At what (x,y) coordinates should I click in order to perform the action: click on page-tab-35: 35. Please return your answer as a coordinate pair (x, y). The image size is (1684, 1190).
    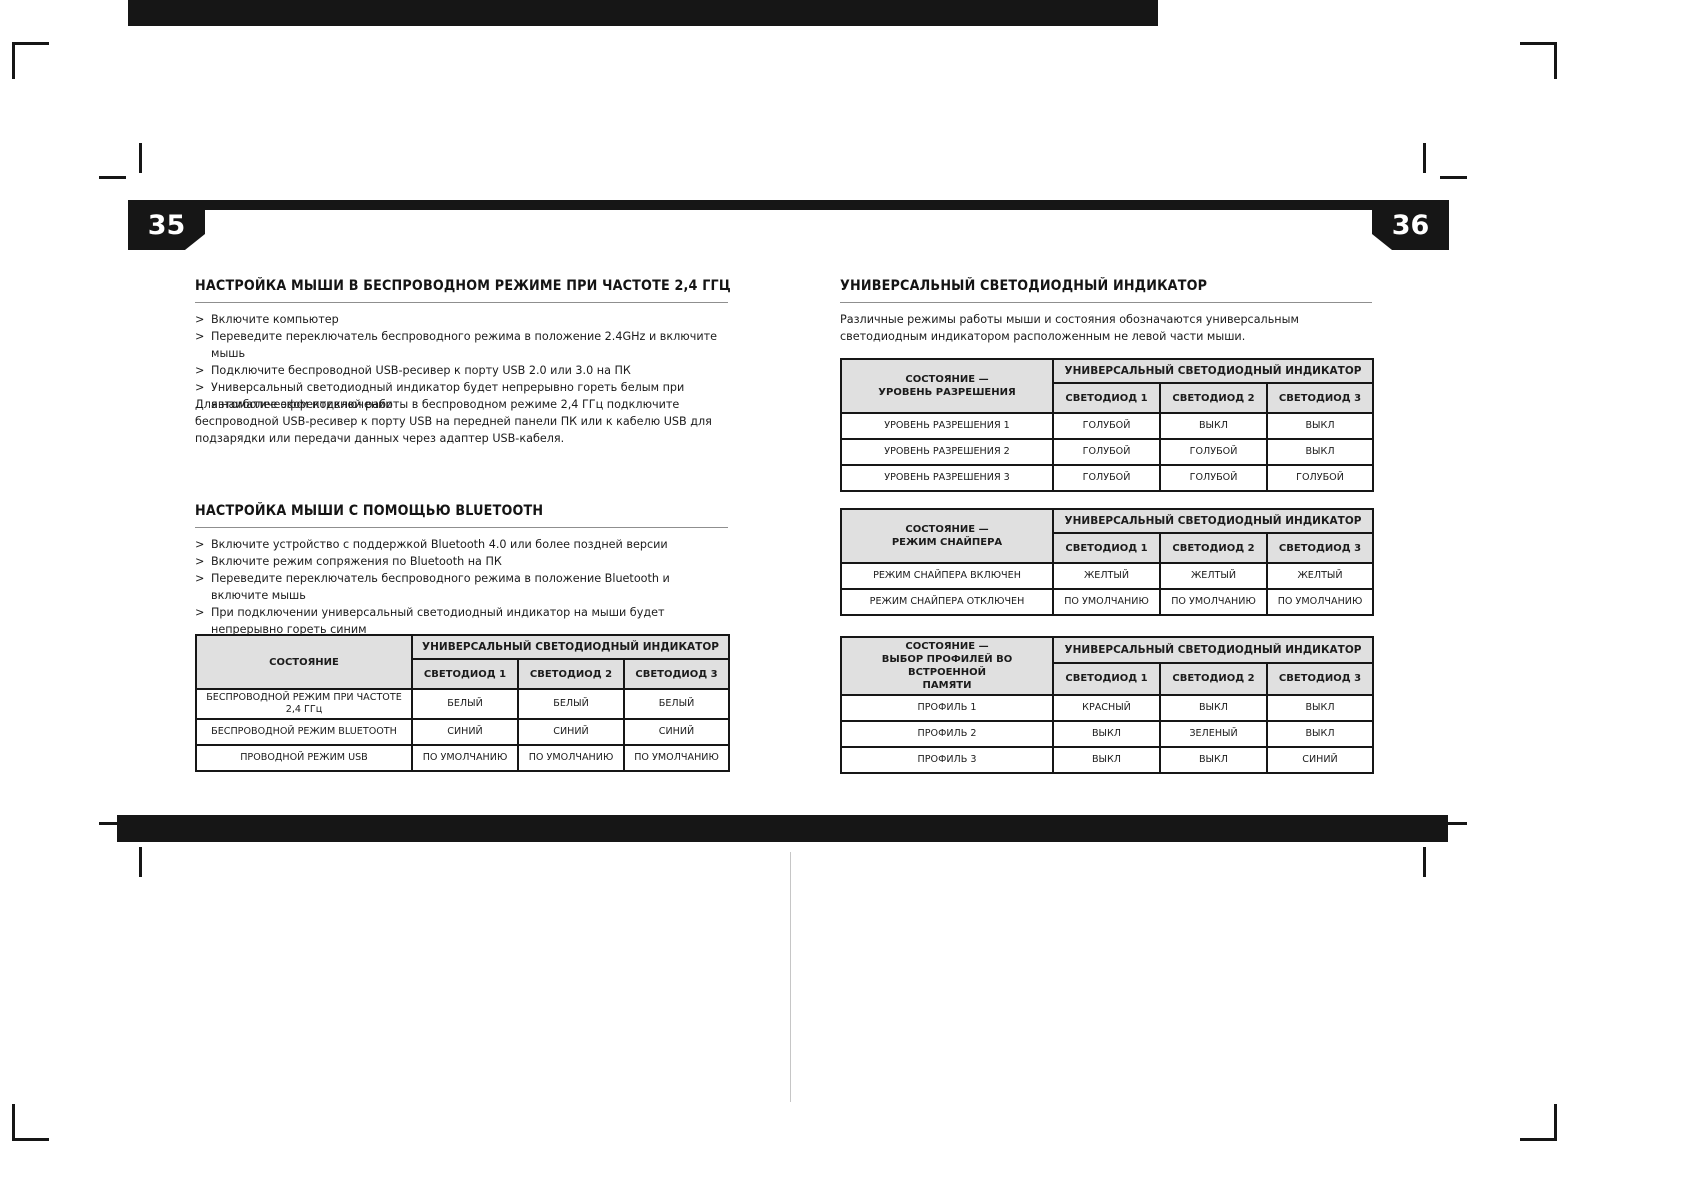
    Looking at the image, I should click on (166, 229).